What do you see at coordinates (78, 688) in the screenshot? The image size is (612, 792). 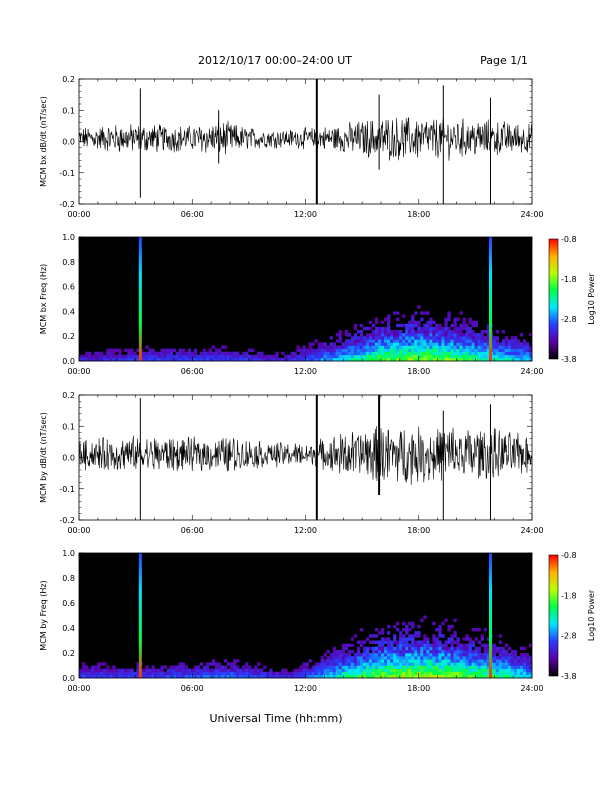 I see `x-tick-label: 00:00` at bounding box center [78, 688].